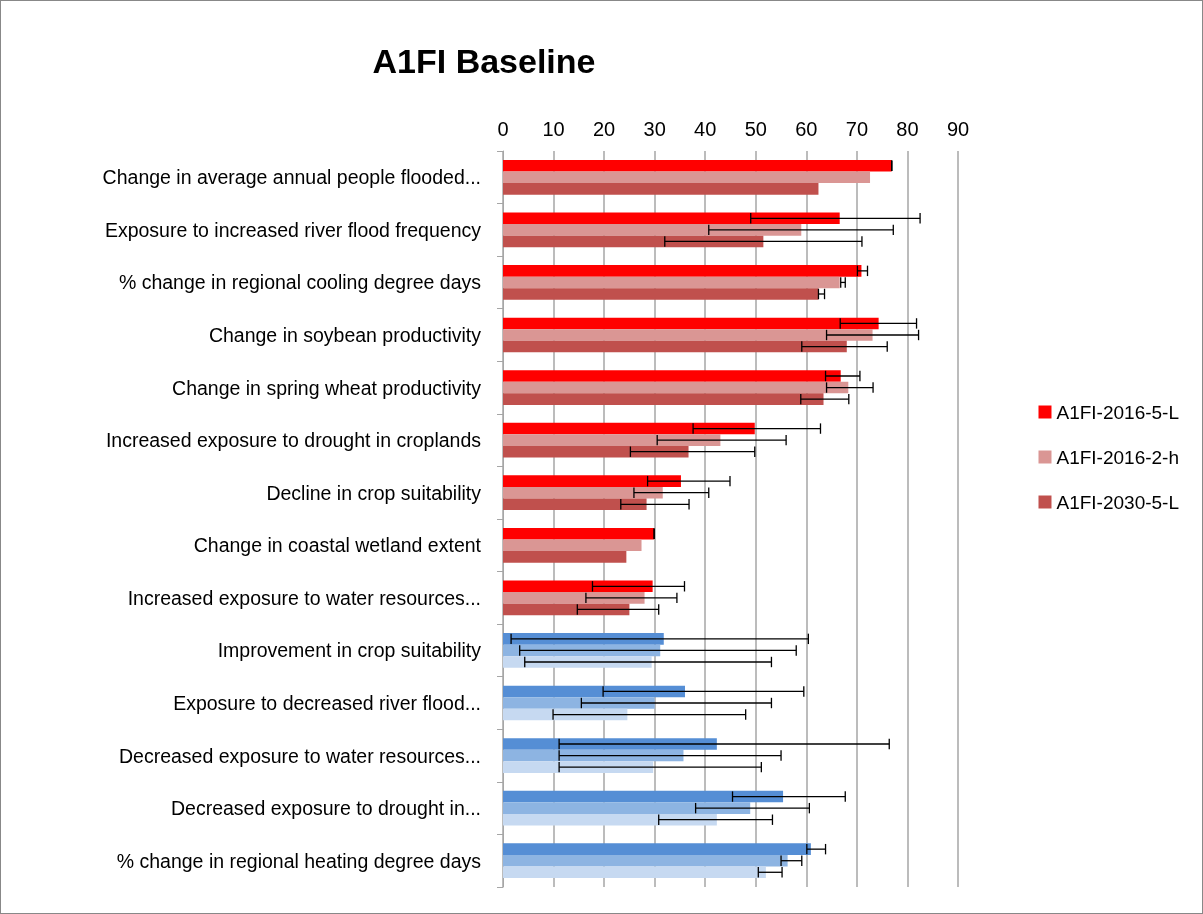 This screenshot has width=1203, height=914. What do you see at coordinates (907, 129) in the screenshot?
I see `x-tick-label: 80` at bounding box center [907, 129].